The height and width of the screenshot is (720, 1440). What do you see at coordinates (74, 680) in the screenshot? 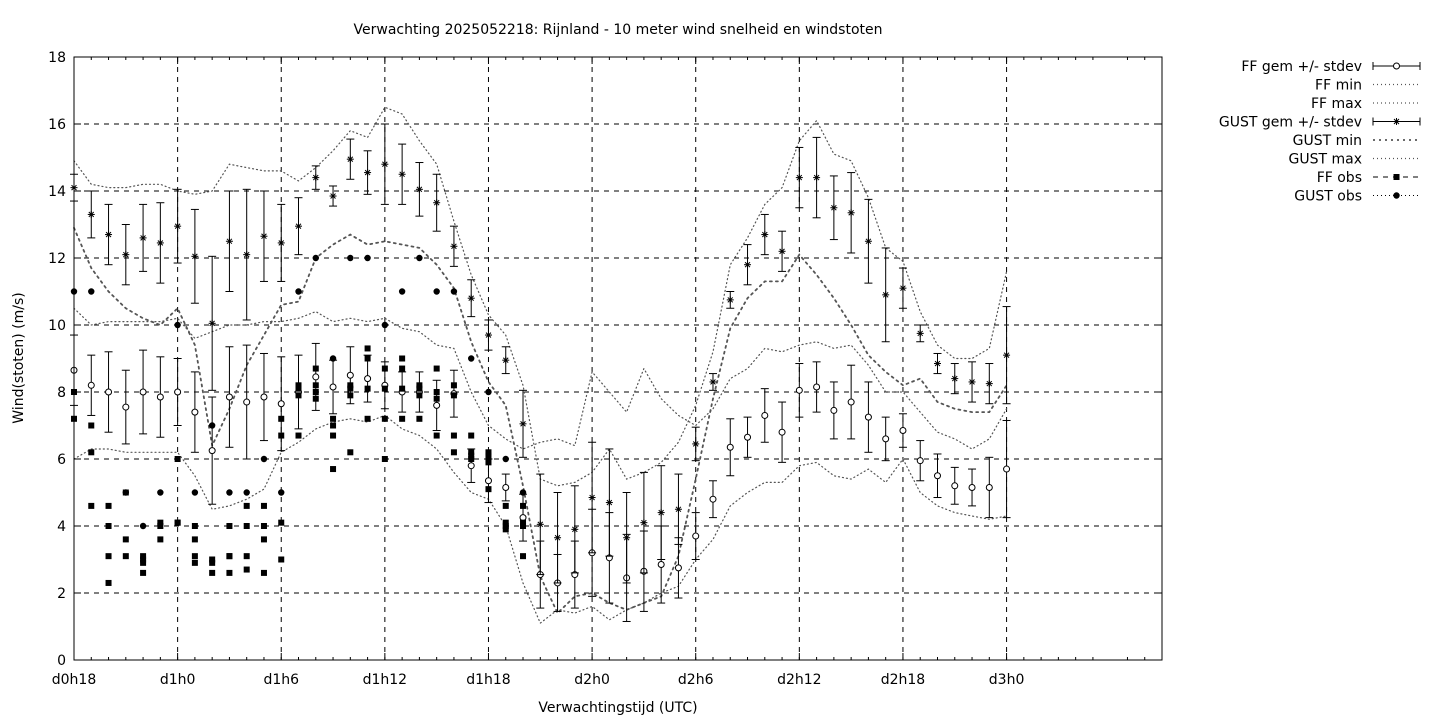
I see `x-tick-label: d0h18` at bounding box center [74, 680].